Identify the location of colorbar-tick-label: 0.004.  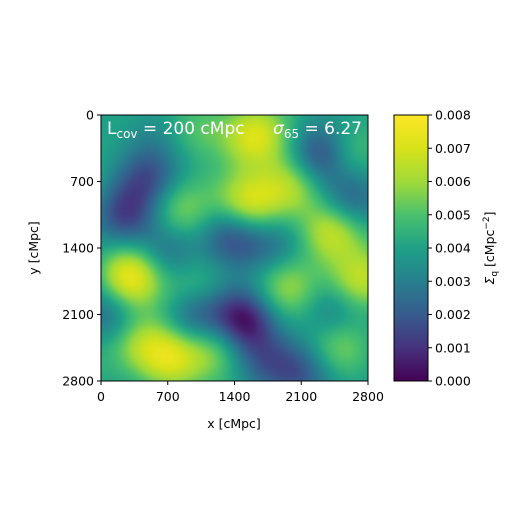
(453, 248).